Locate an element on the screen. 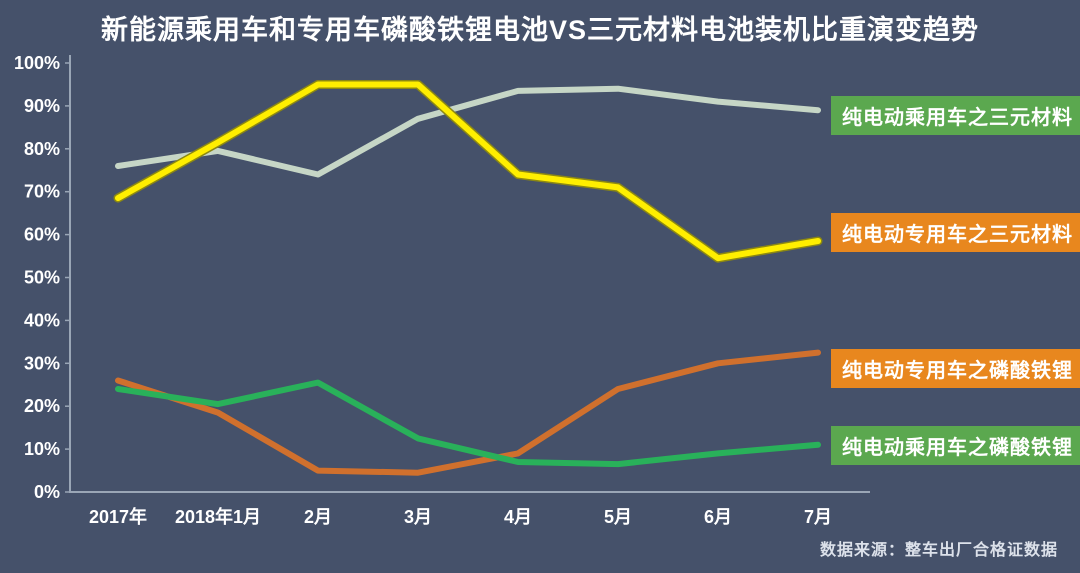 The width and height of the screenshot is (1080, 573). x-tick-label: 7月 is located at coordinates (818, 517).